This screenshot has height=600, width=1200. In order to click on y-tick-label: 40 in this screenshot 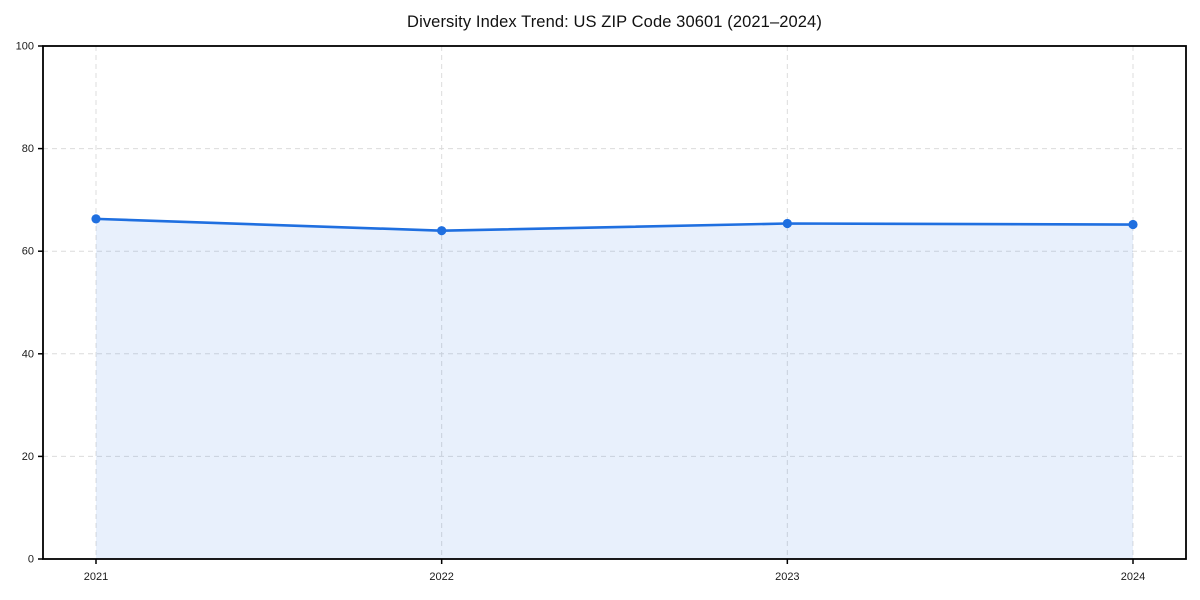, I will do `click(28, 354)`.